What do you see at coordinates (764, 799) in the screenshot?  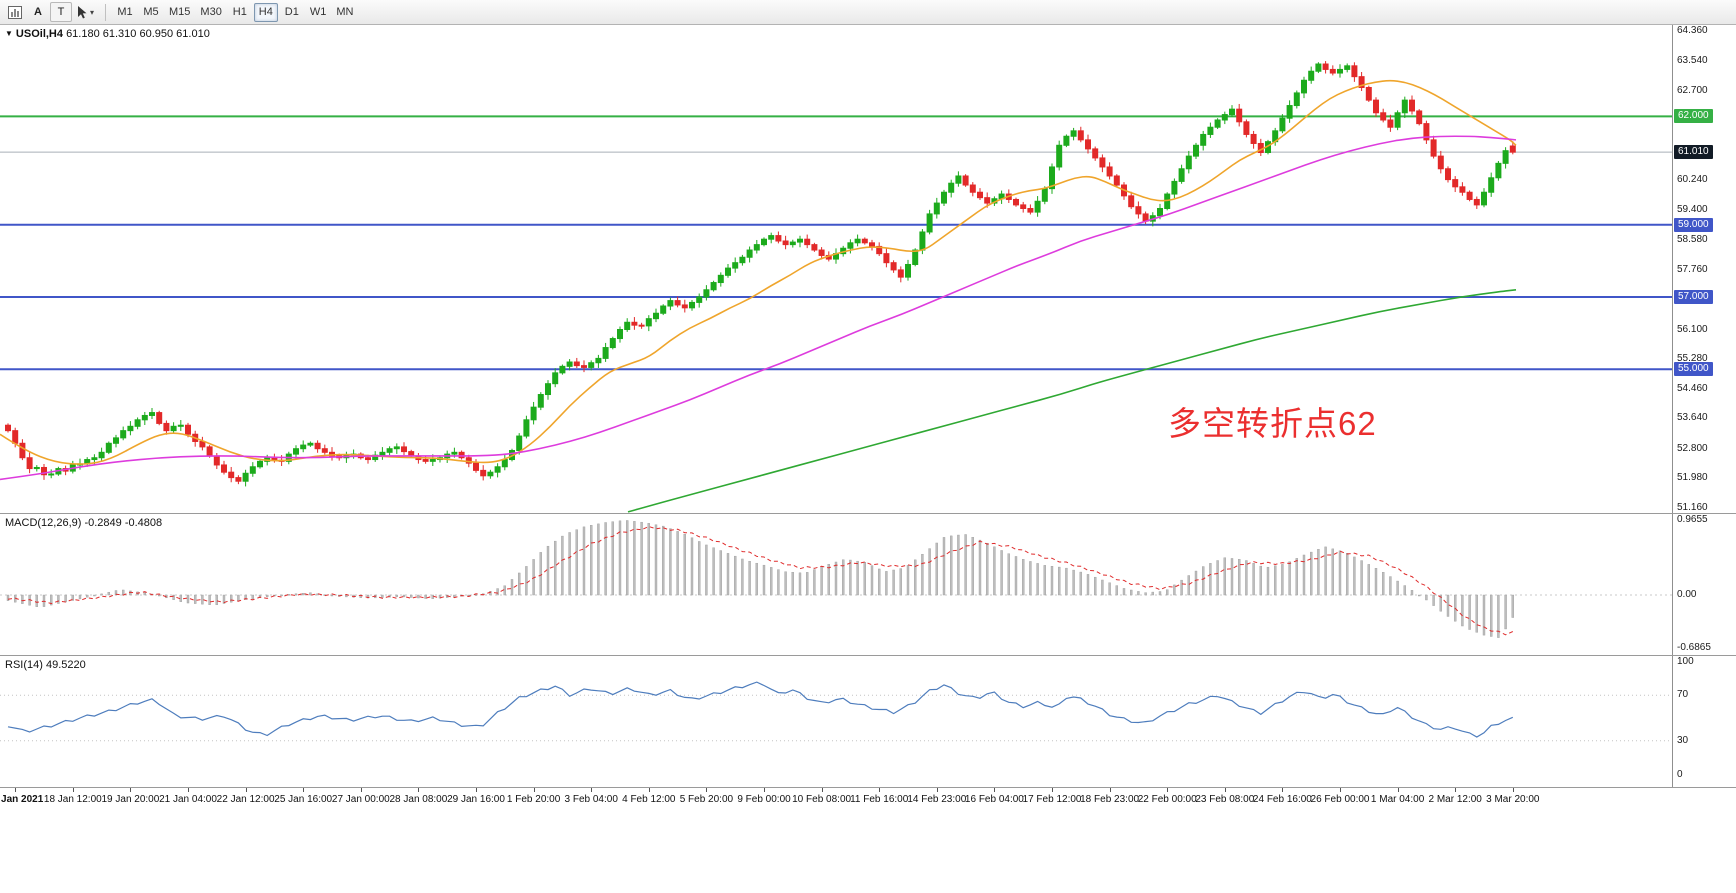 I see `time-label: 9 Feb 00:00` at bounding box center [764, 799].